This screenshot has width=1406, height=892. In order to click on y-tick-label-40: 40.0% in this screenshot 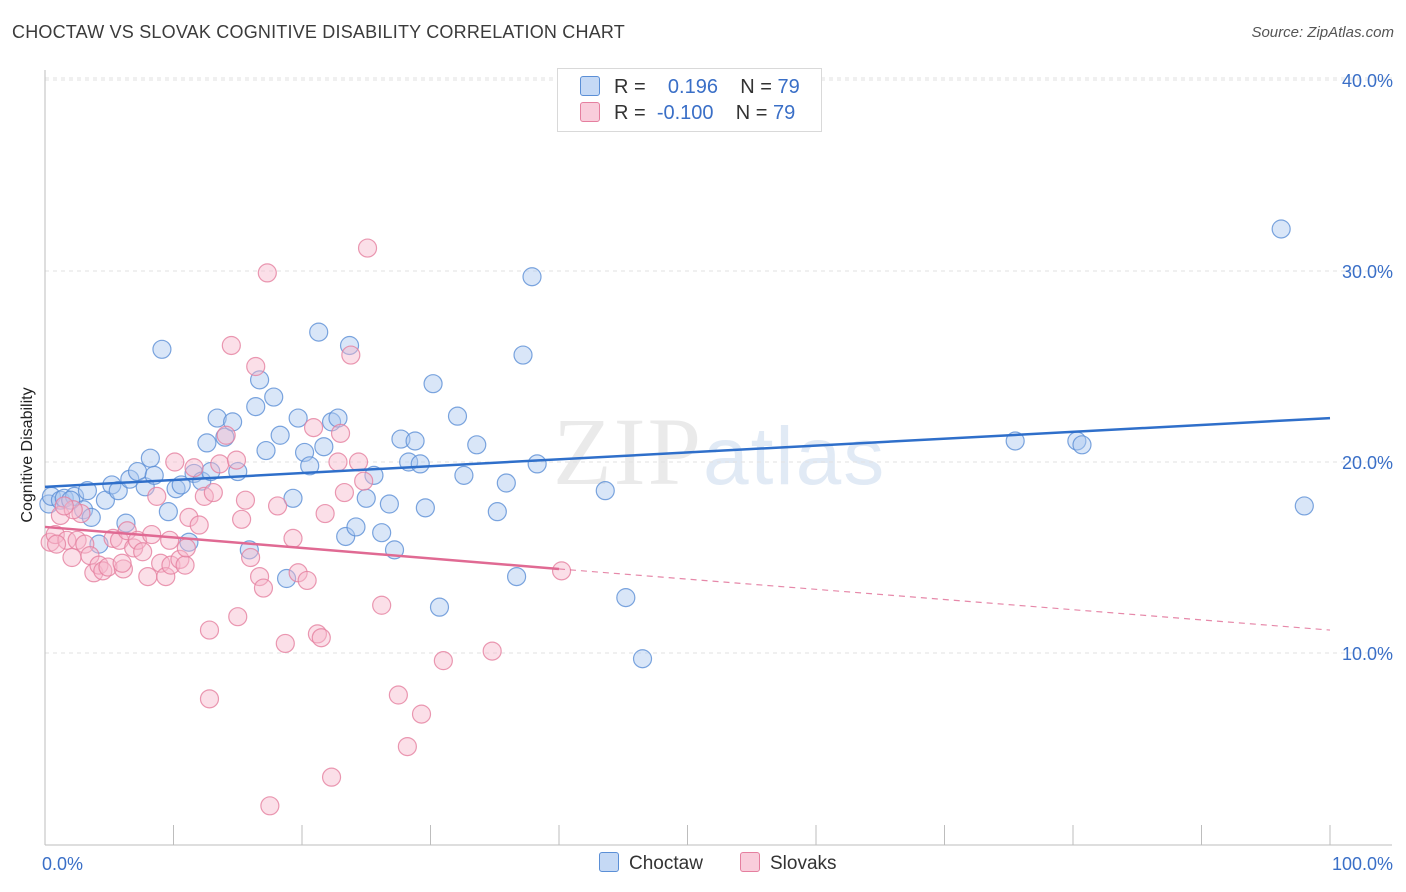, I will do `click(1367, 81)`.